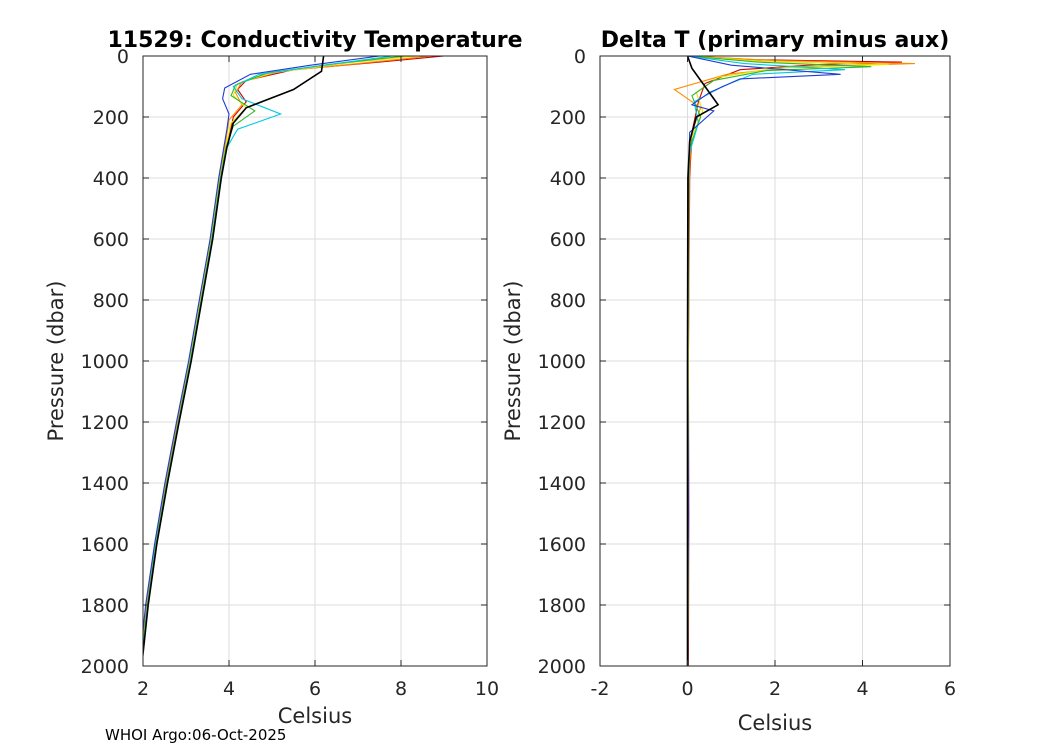  Describe the element at coordinates (862, 689) in the screenshot. I see `delta-t-xtick-label: 4` at that location.